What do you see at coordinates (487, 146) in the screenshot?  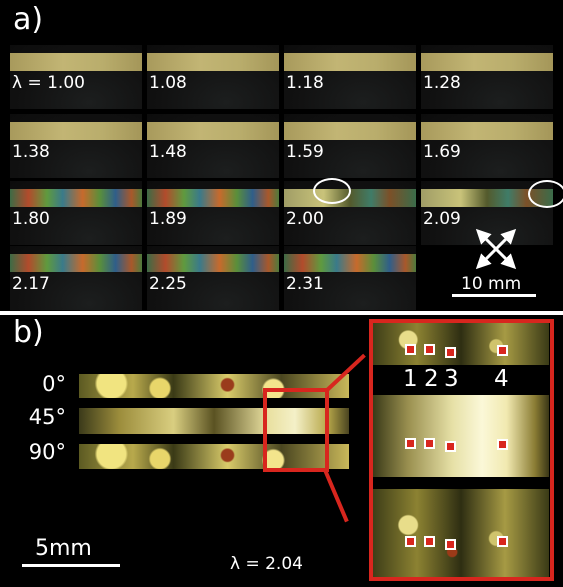 I see `sample-cell: 1.69` at bounding box center [487, 146].